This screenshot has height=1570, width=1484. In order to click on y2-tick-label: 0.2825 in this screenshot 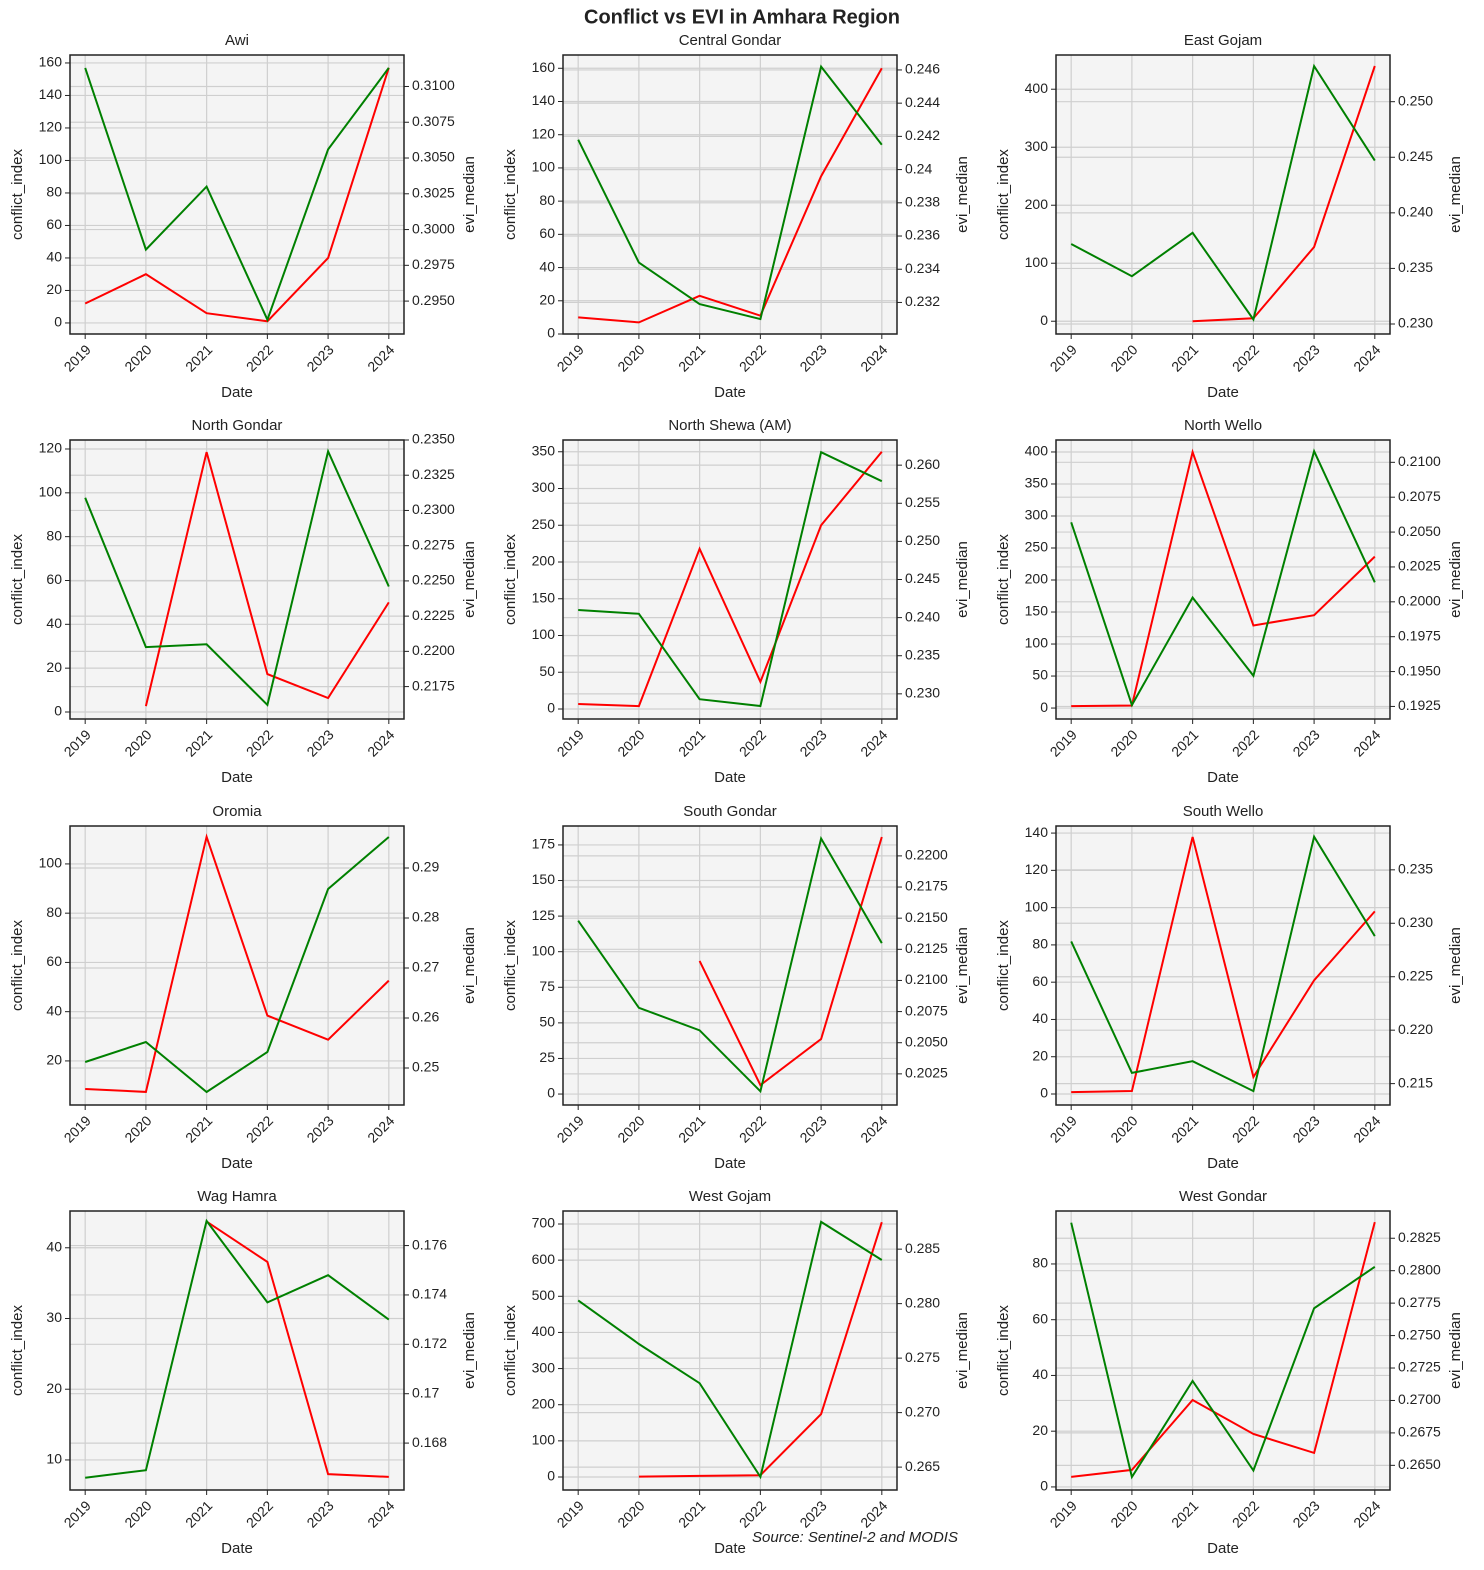, I will do `click(1419, 1237)`.